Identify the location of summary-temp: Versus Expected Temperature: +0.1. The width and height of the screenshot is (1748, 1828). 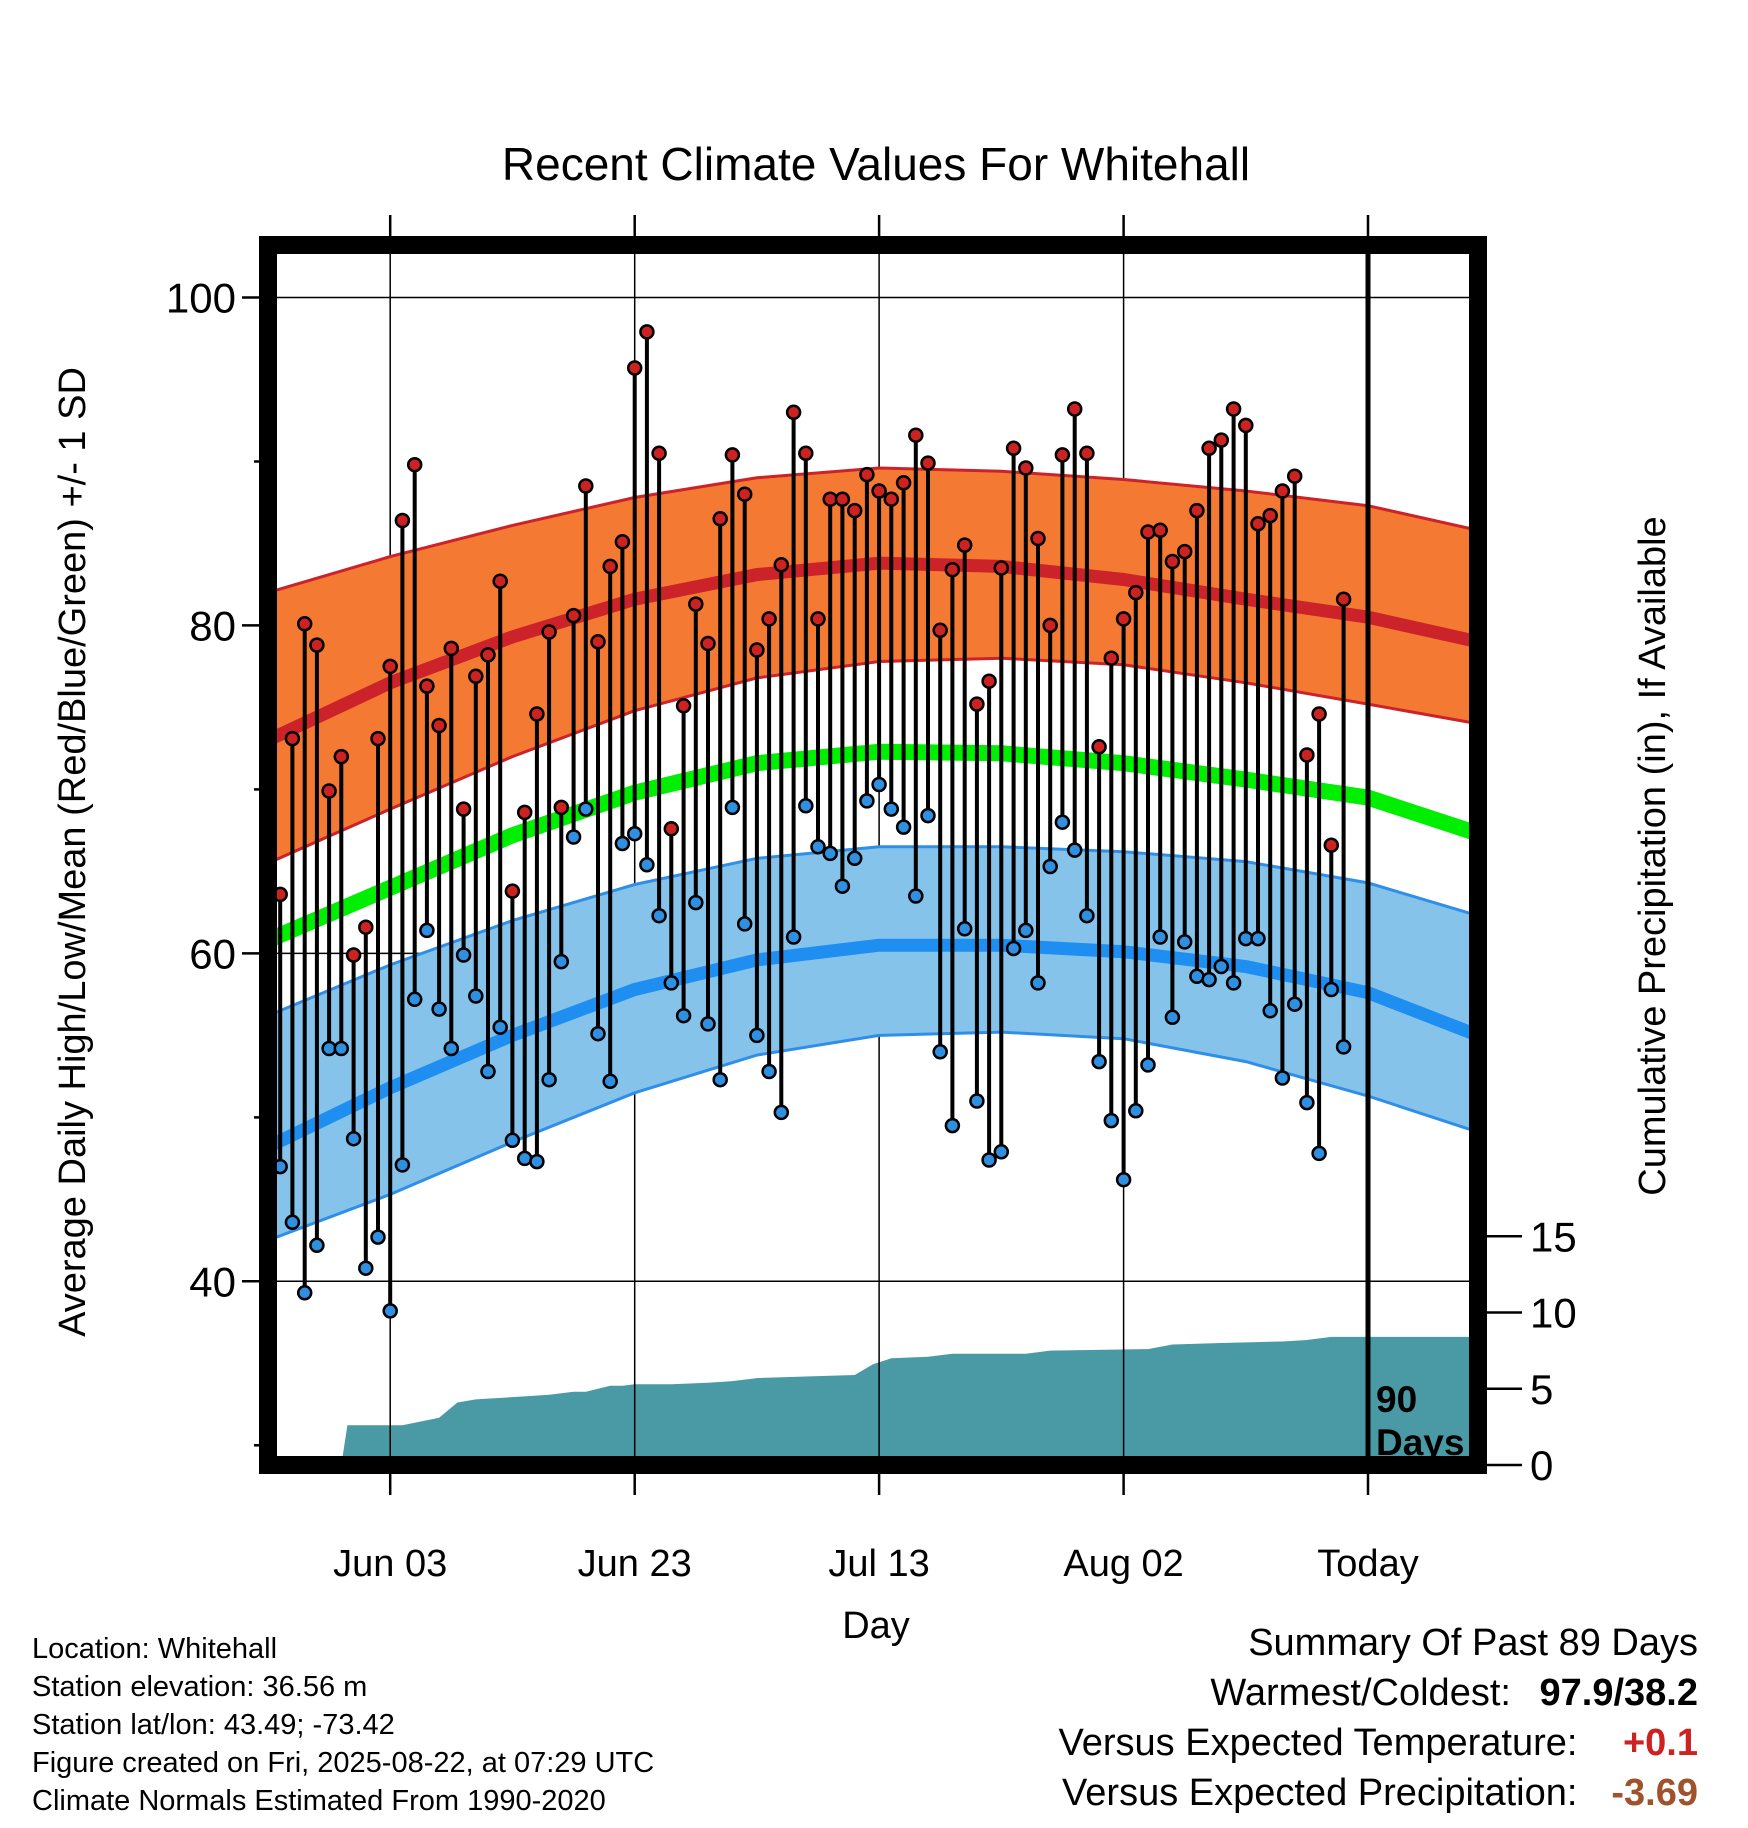
(1378, 1743).